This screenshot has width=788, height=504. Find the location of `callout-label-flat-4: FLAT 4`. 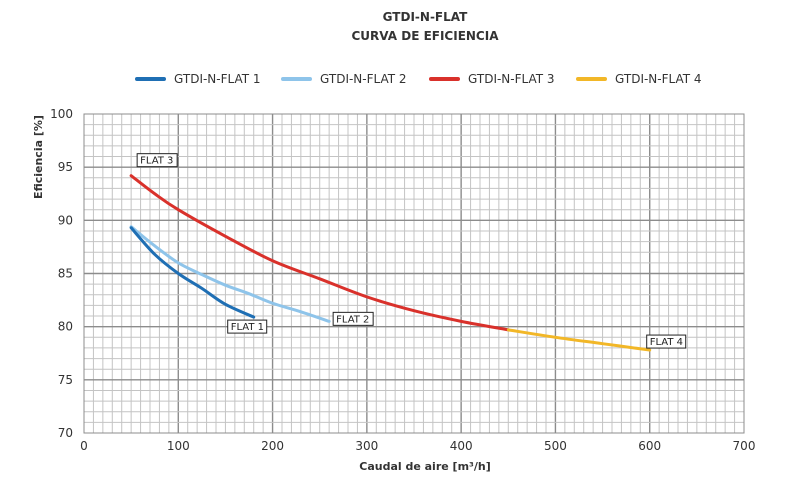

callout-label-flat-4: FLAT 4 is located at coordinates (666, 342).